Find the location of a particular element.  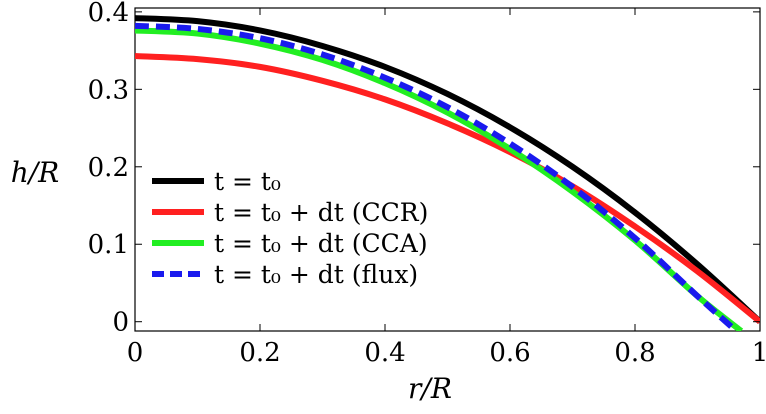

y-tick-label-3: 0.3 is located at coordinates (108, 90).